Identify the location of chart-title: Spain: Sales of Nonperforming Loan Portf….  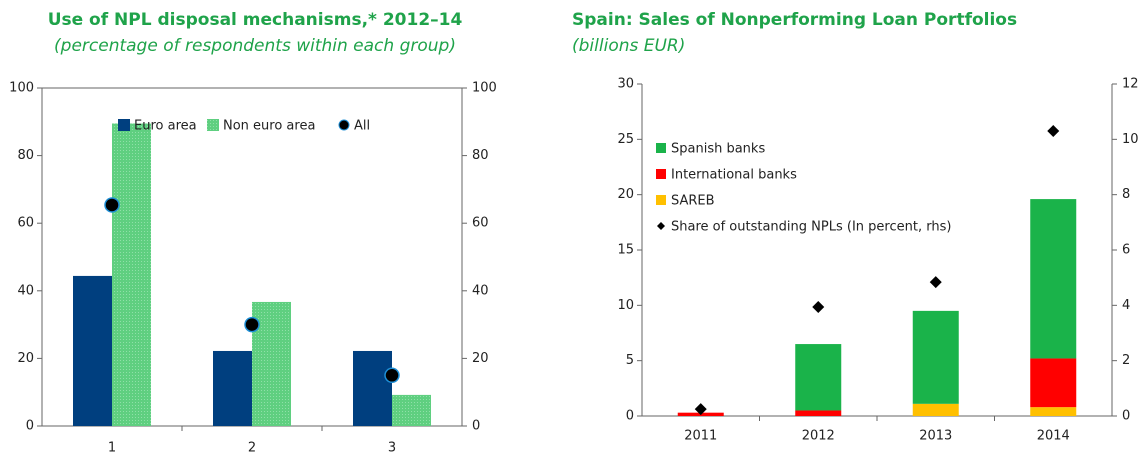
(794, 20).